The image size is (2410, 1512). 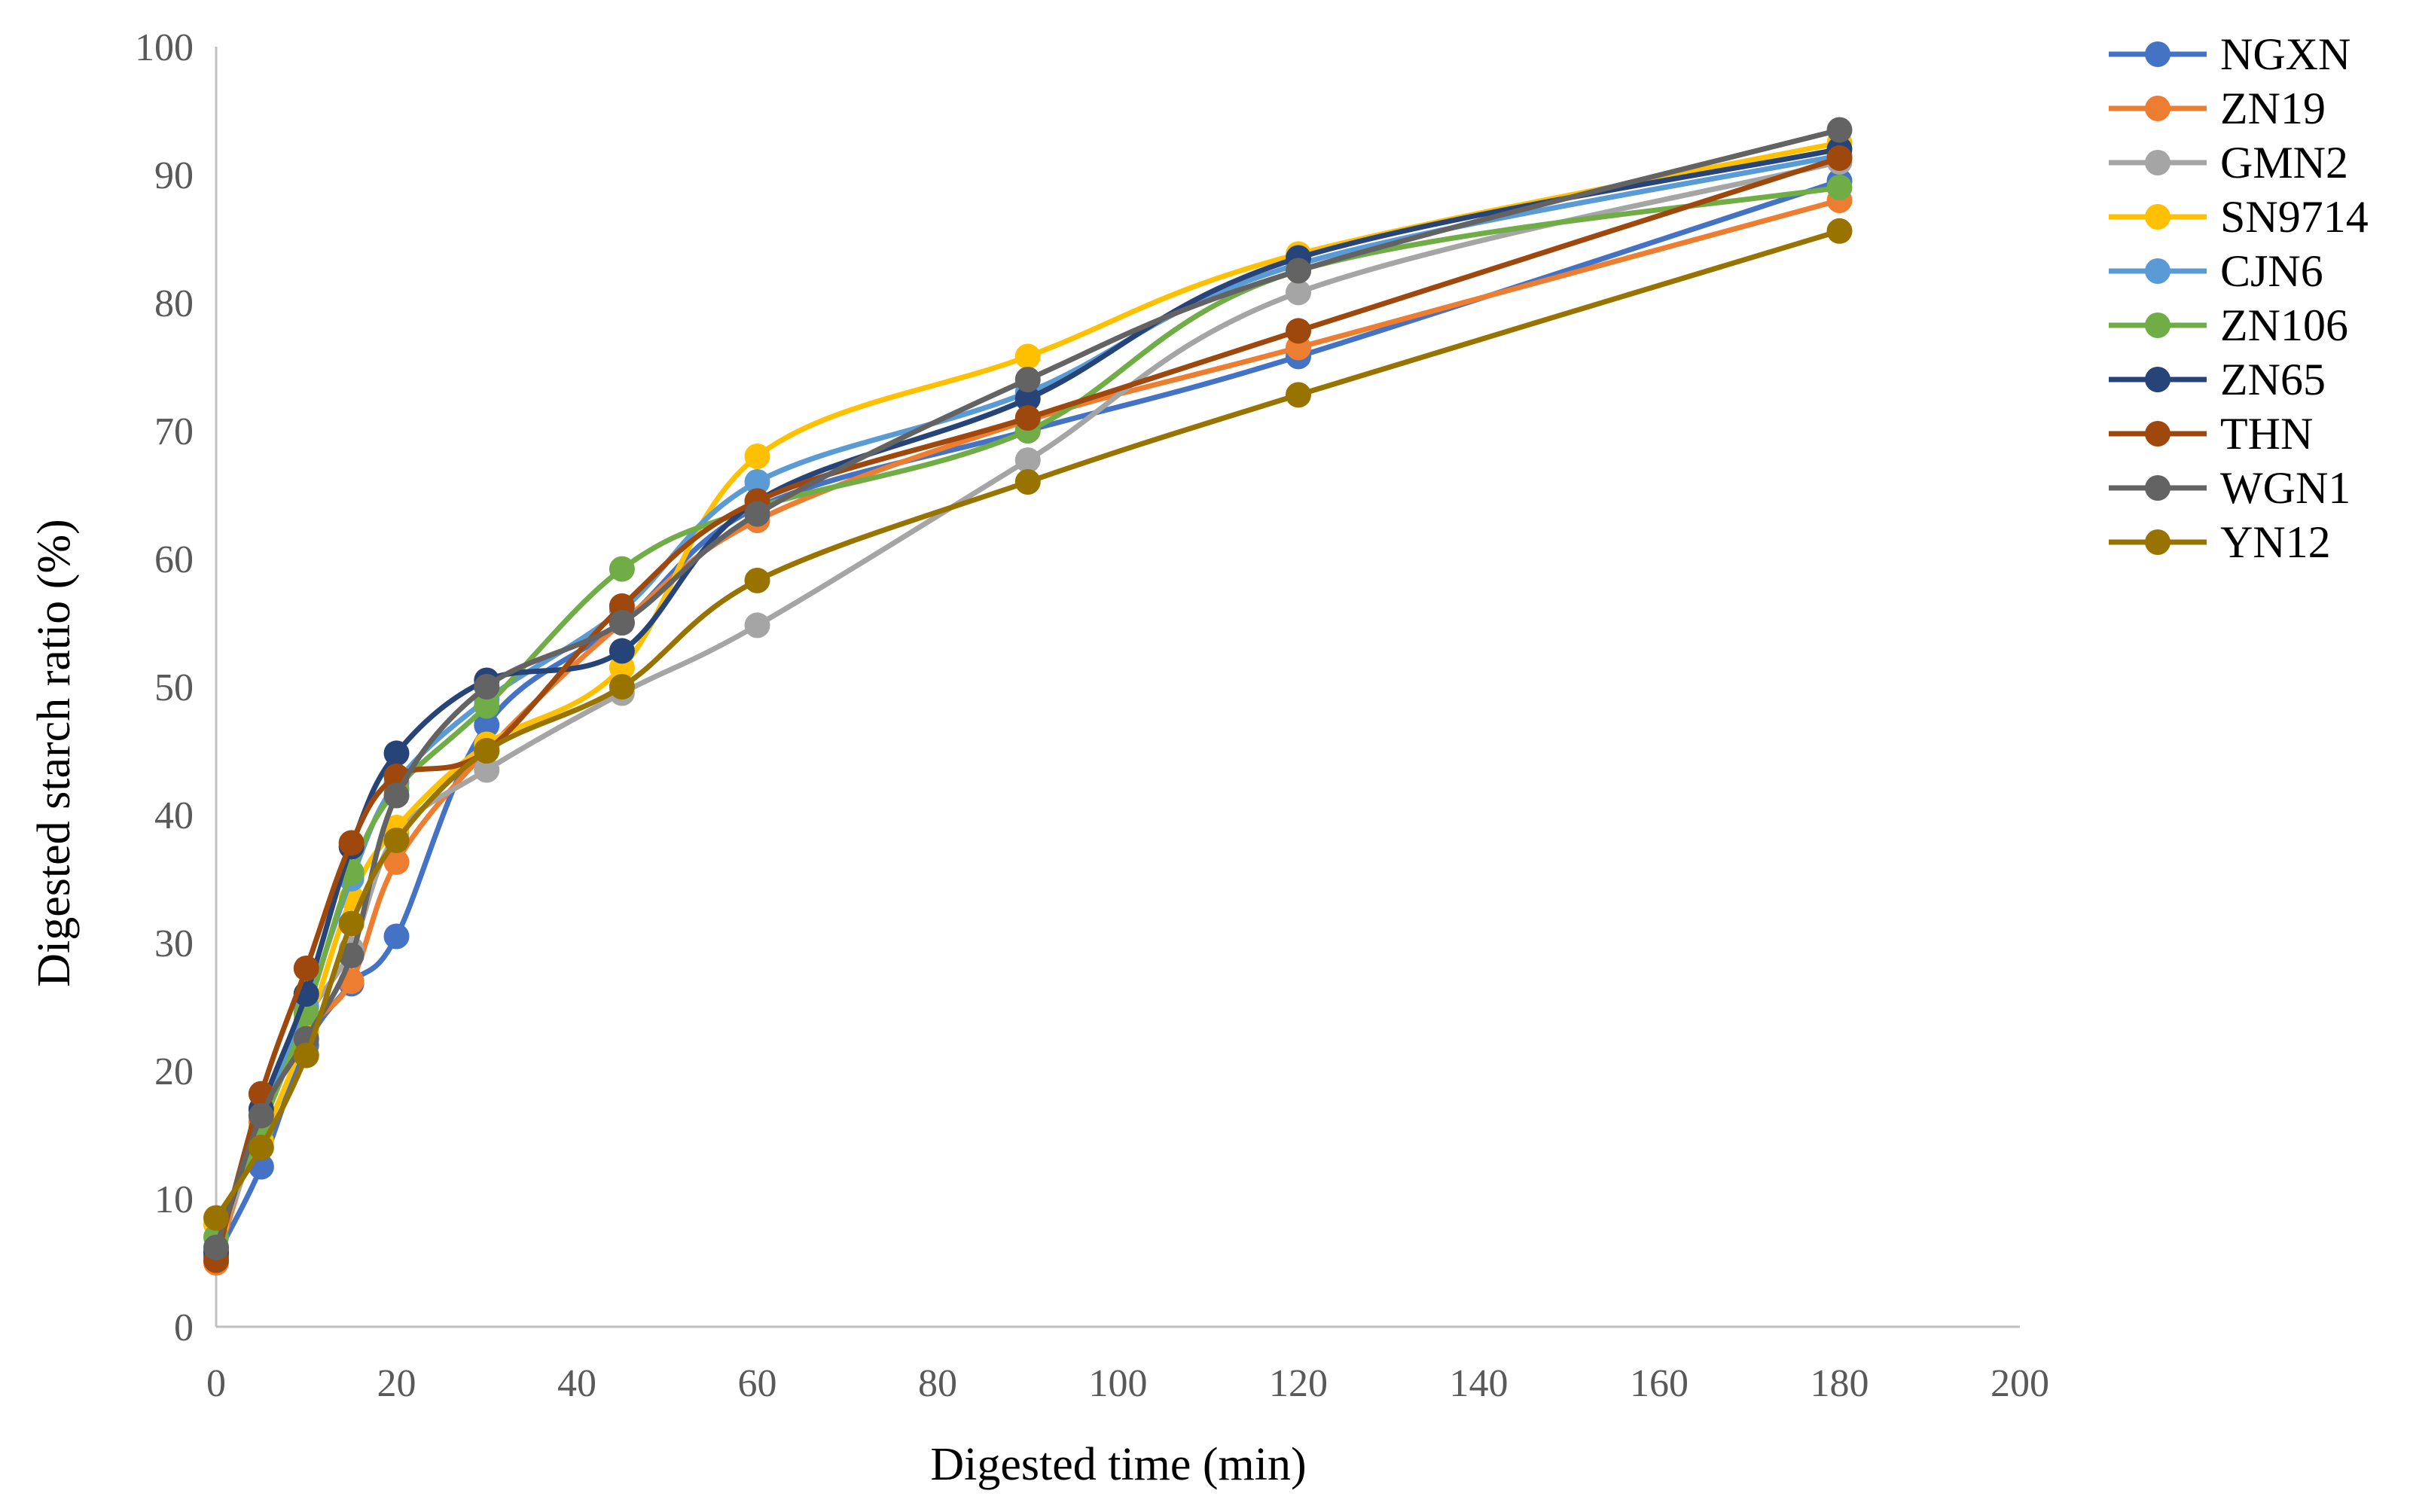 What do you see at coordinates (2216, 271) in the screenshot?
I see `legend-item-cjn6: CJN6` at bounding box center [2216, 271].